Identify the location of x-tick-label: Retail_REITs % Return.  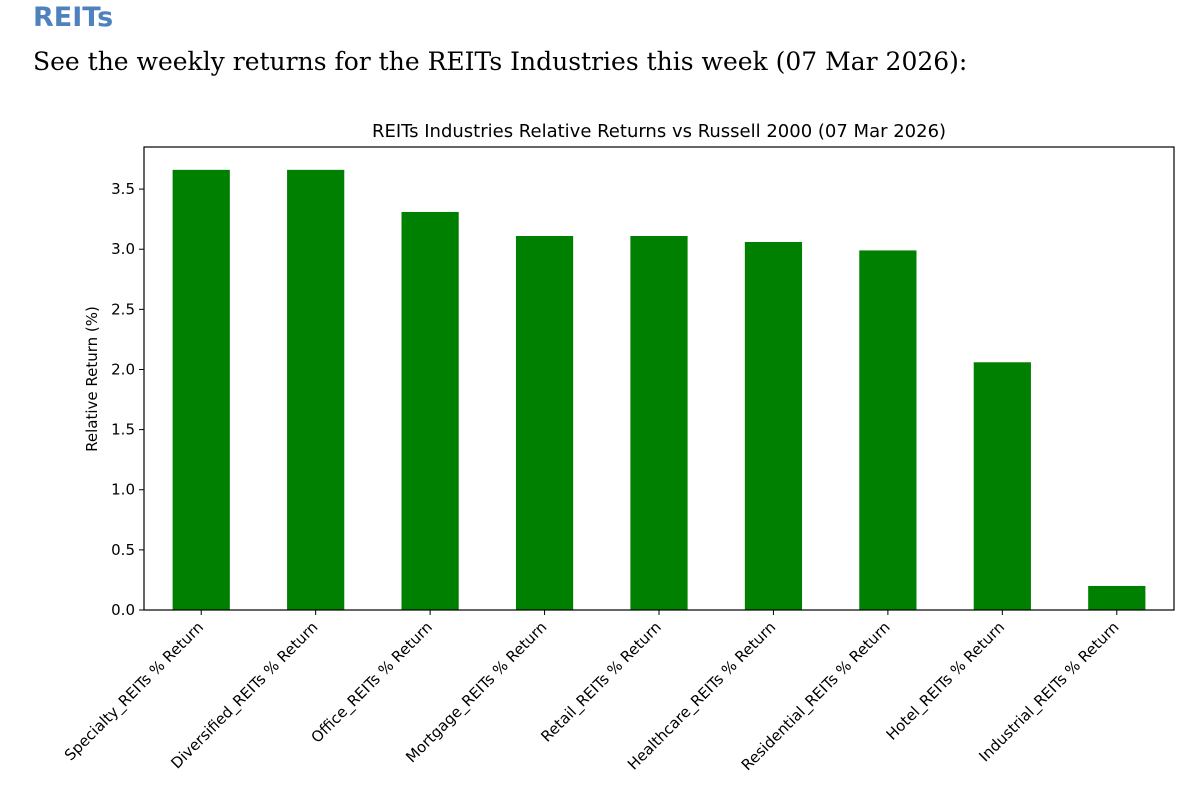
(601, 682).